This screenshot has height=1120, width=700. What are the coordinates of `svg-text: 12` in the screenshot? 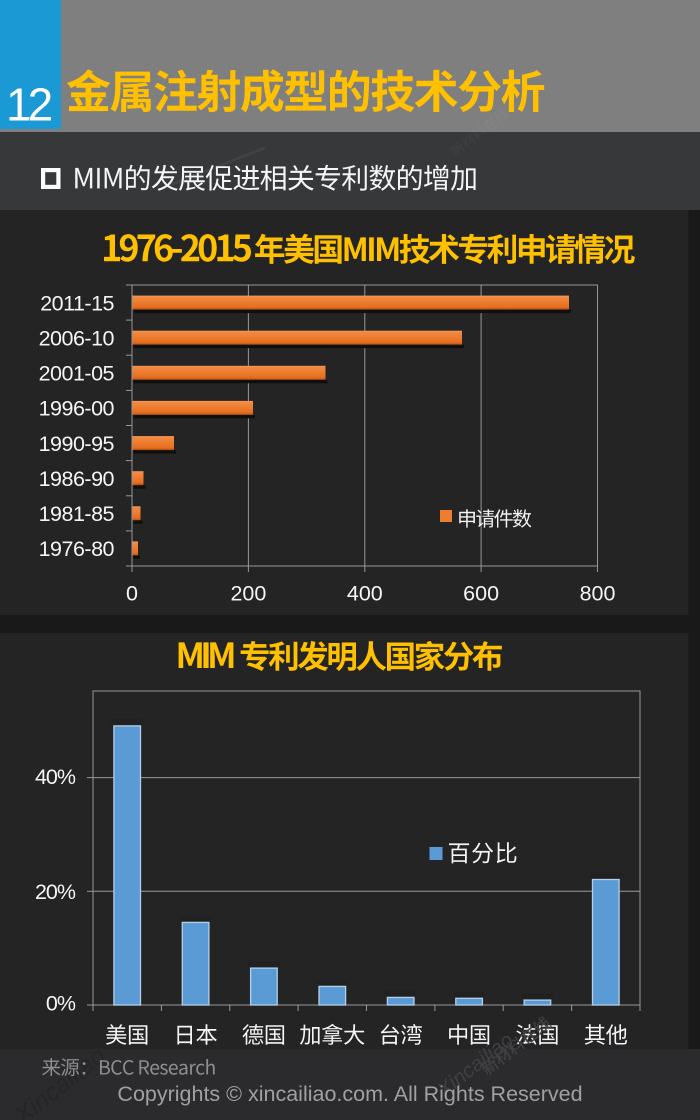 It's located at (29, 105).